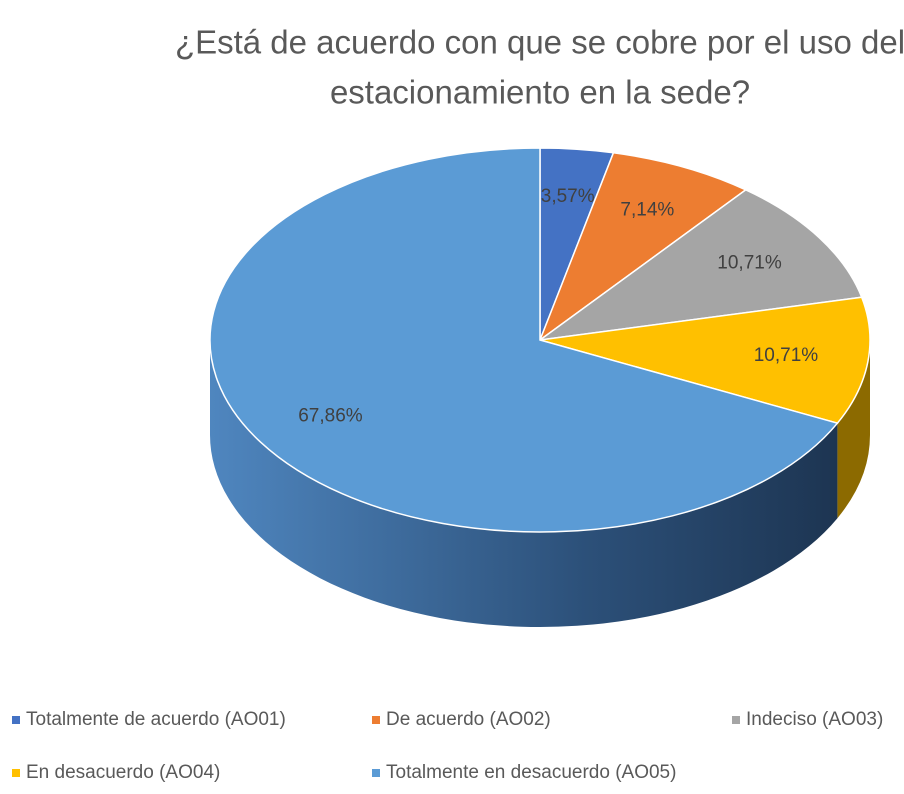 This screenshot has width=904, height=794. Describe the element at coordinates (814, 719) in the screenshot. I see `legend-label: Indeciso (AO03)` at that location.